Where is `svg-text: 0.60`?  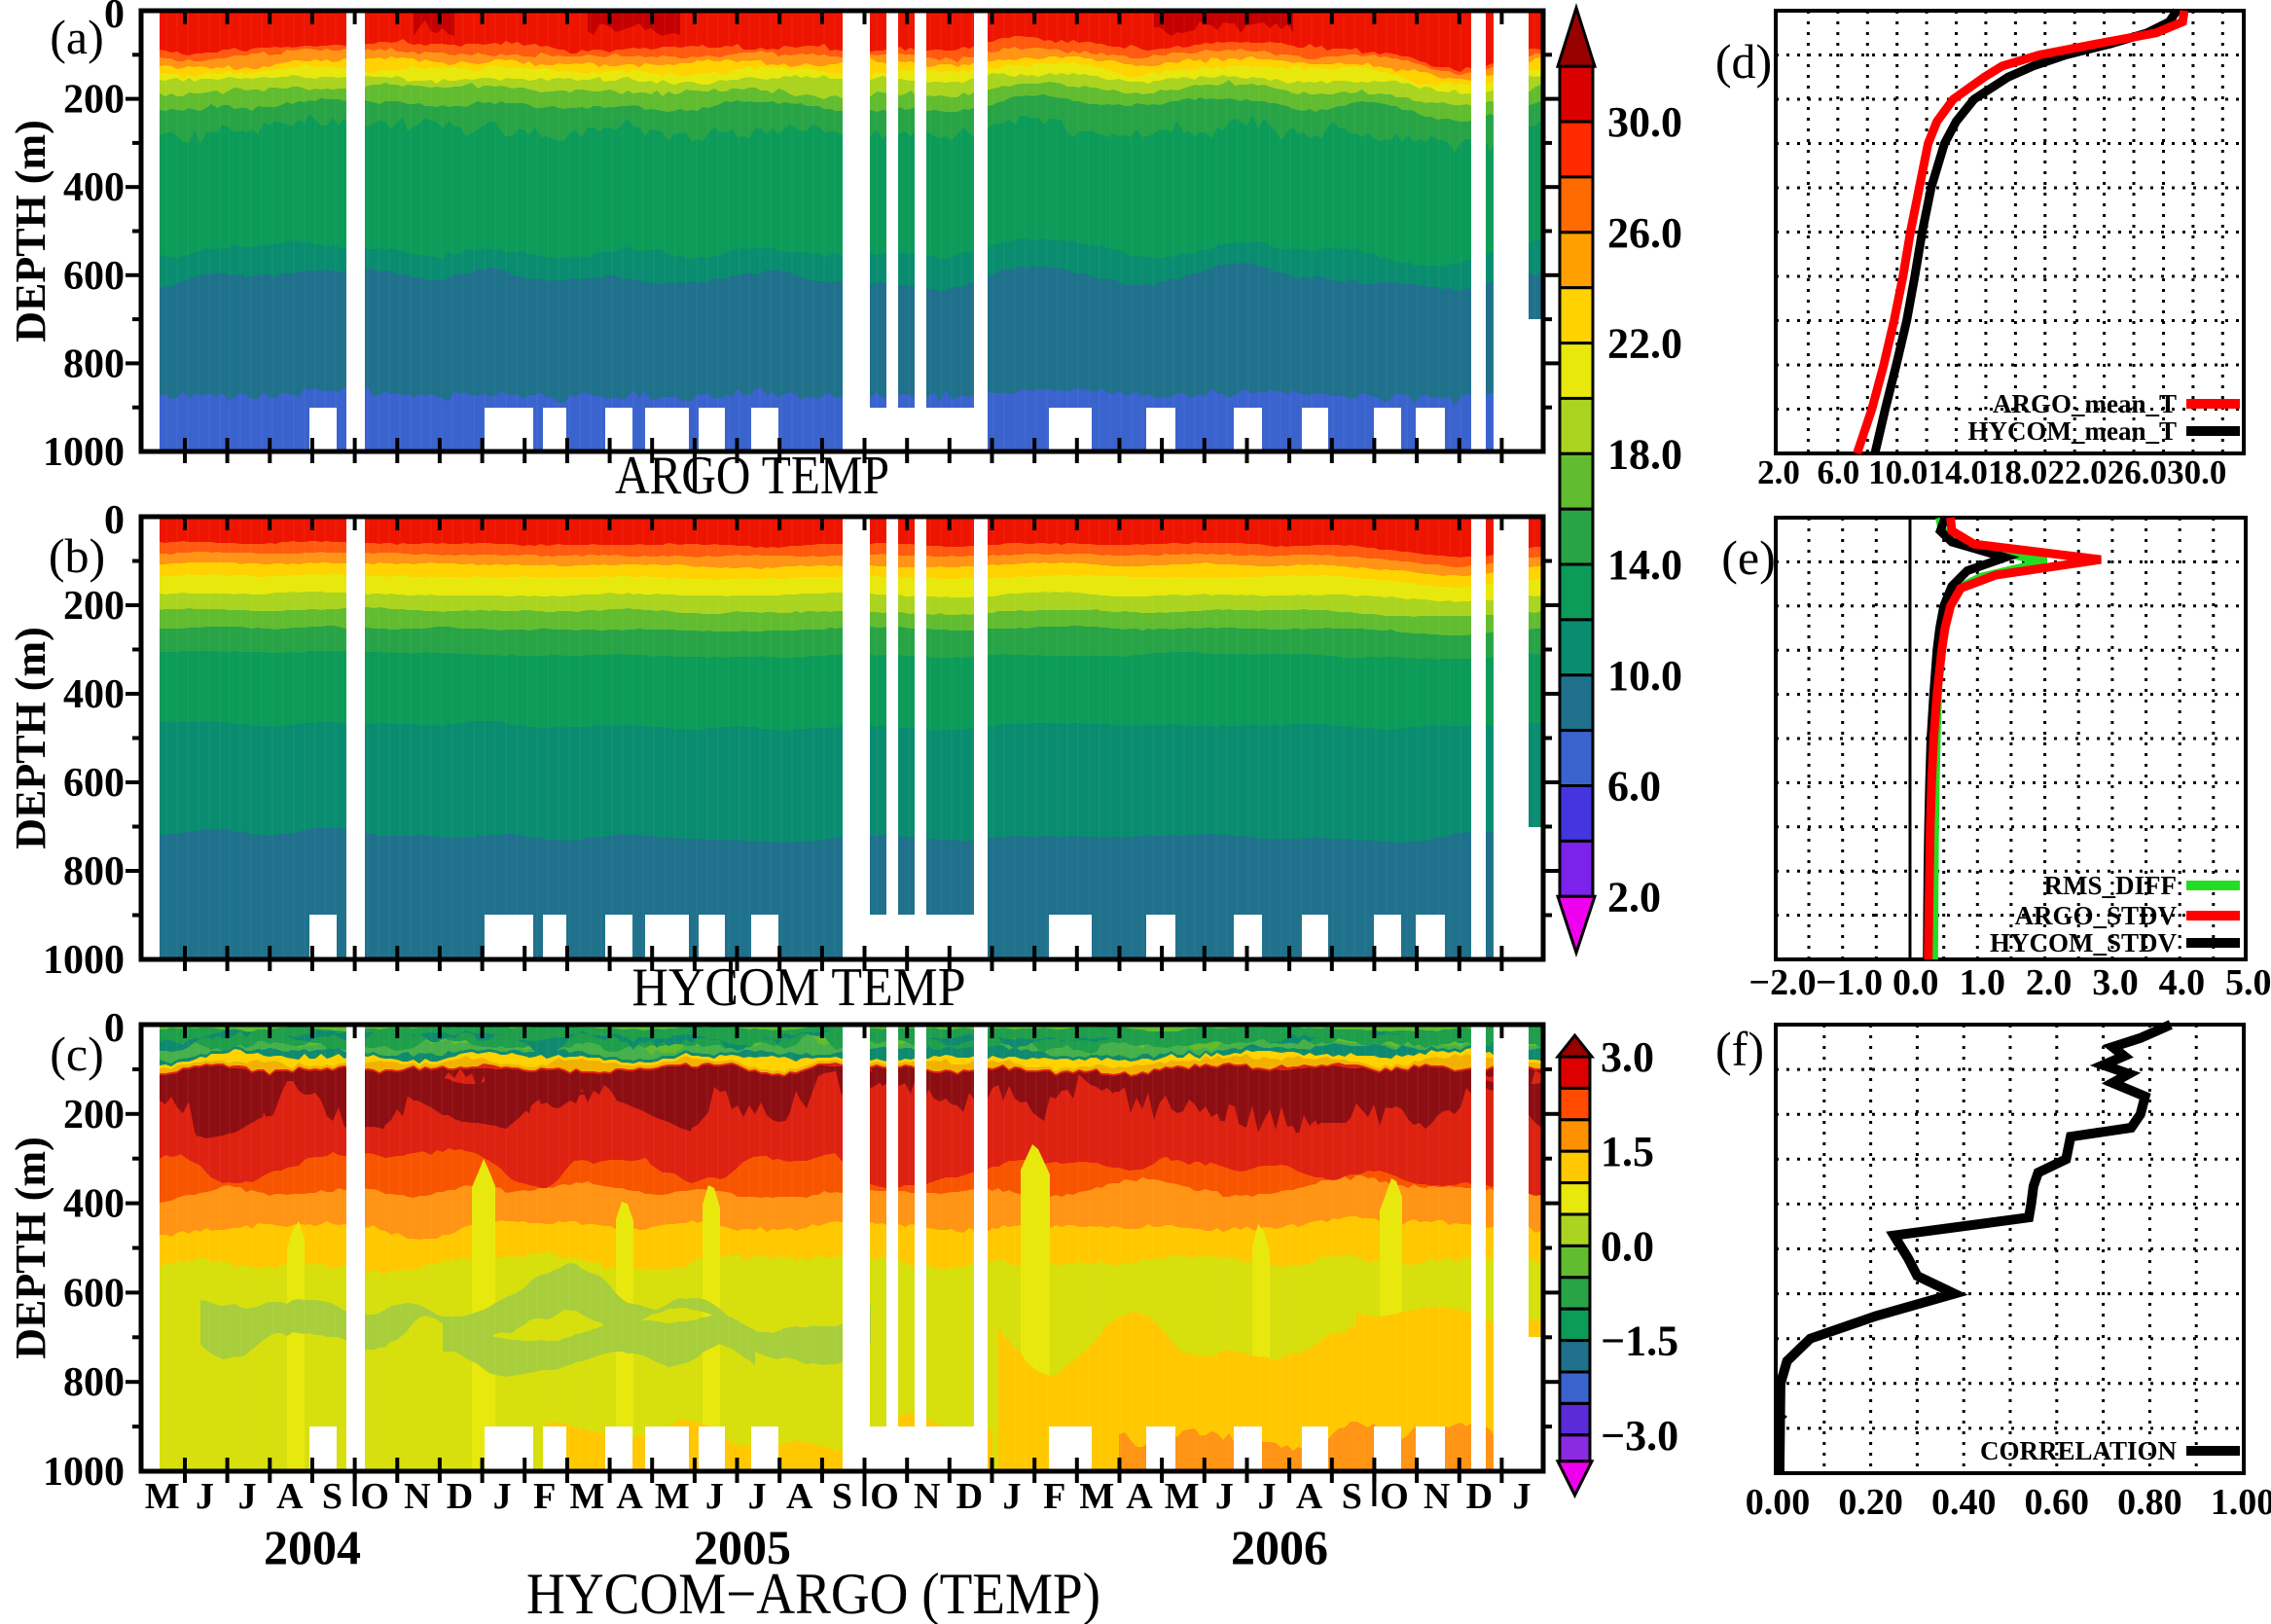 svg-text: 0.60 is located at coordinates (2057, 1502).